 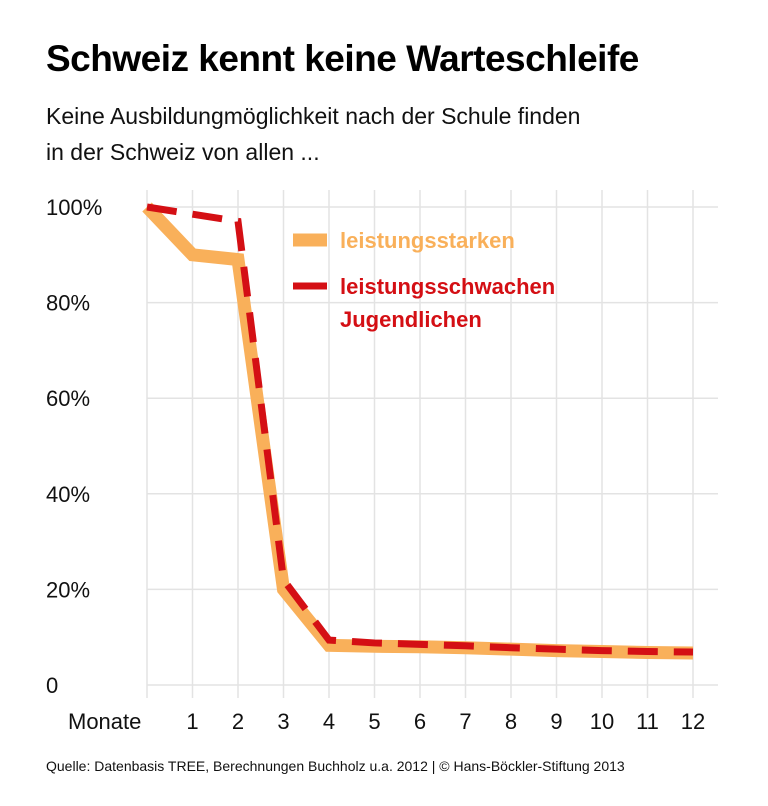 What do you see at coordinates (465, 721) in the screenshot?
I see `x-tick-label: 7` at bounding box center [465, 721].